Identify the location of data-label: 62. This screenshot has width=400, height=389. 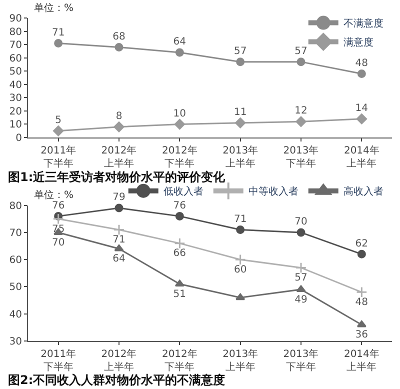
(361, 244).